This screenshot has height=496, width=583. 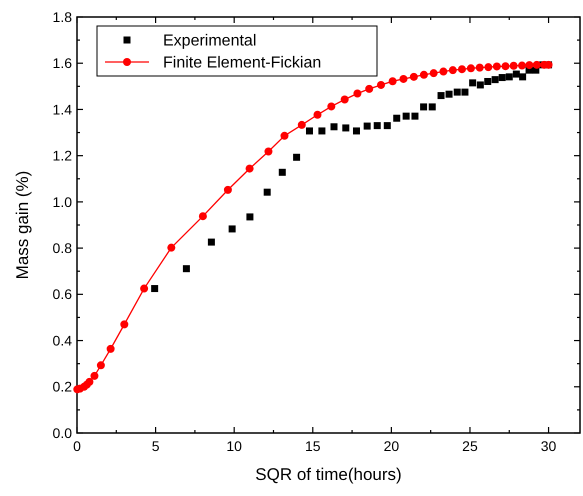 I want to click on y-tick-label: 0.0, so click(x=62, y=432).